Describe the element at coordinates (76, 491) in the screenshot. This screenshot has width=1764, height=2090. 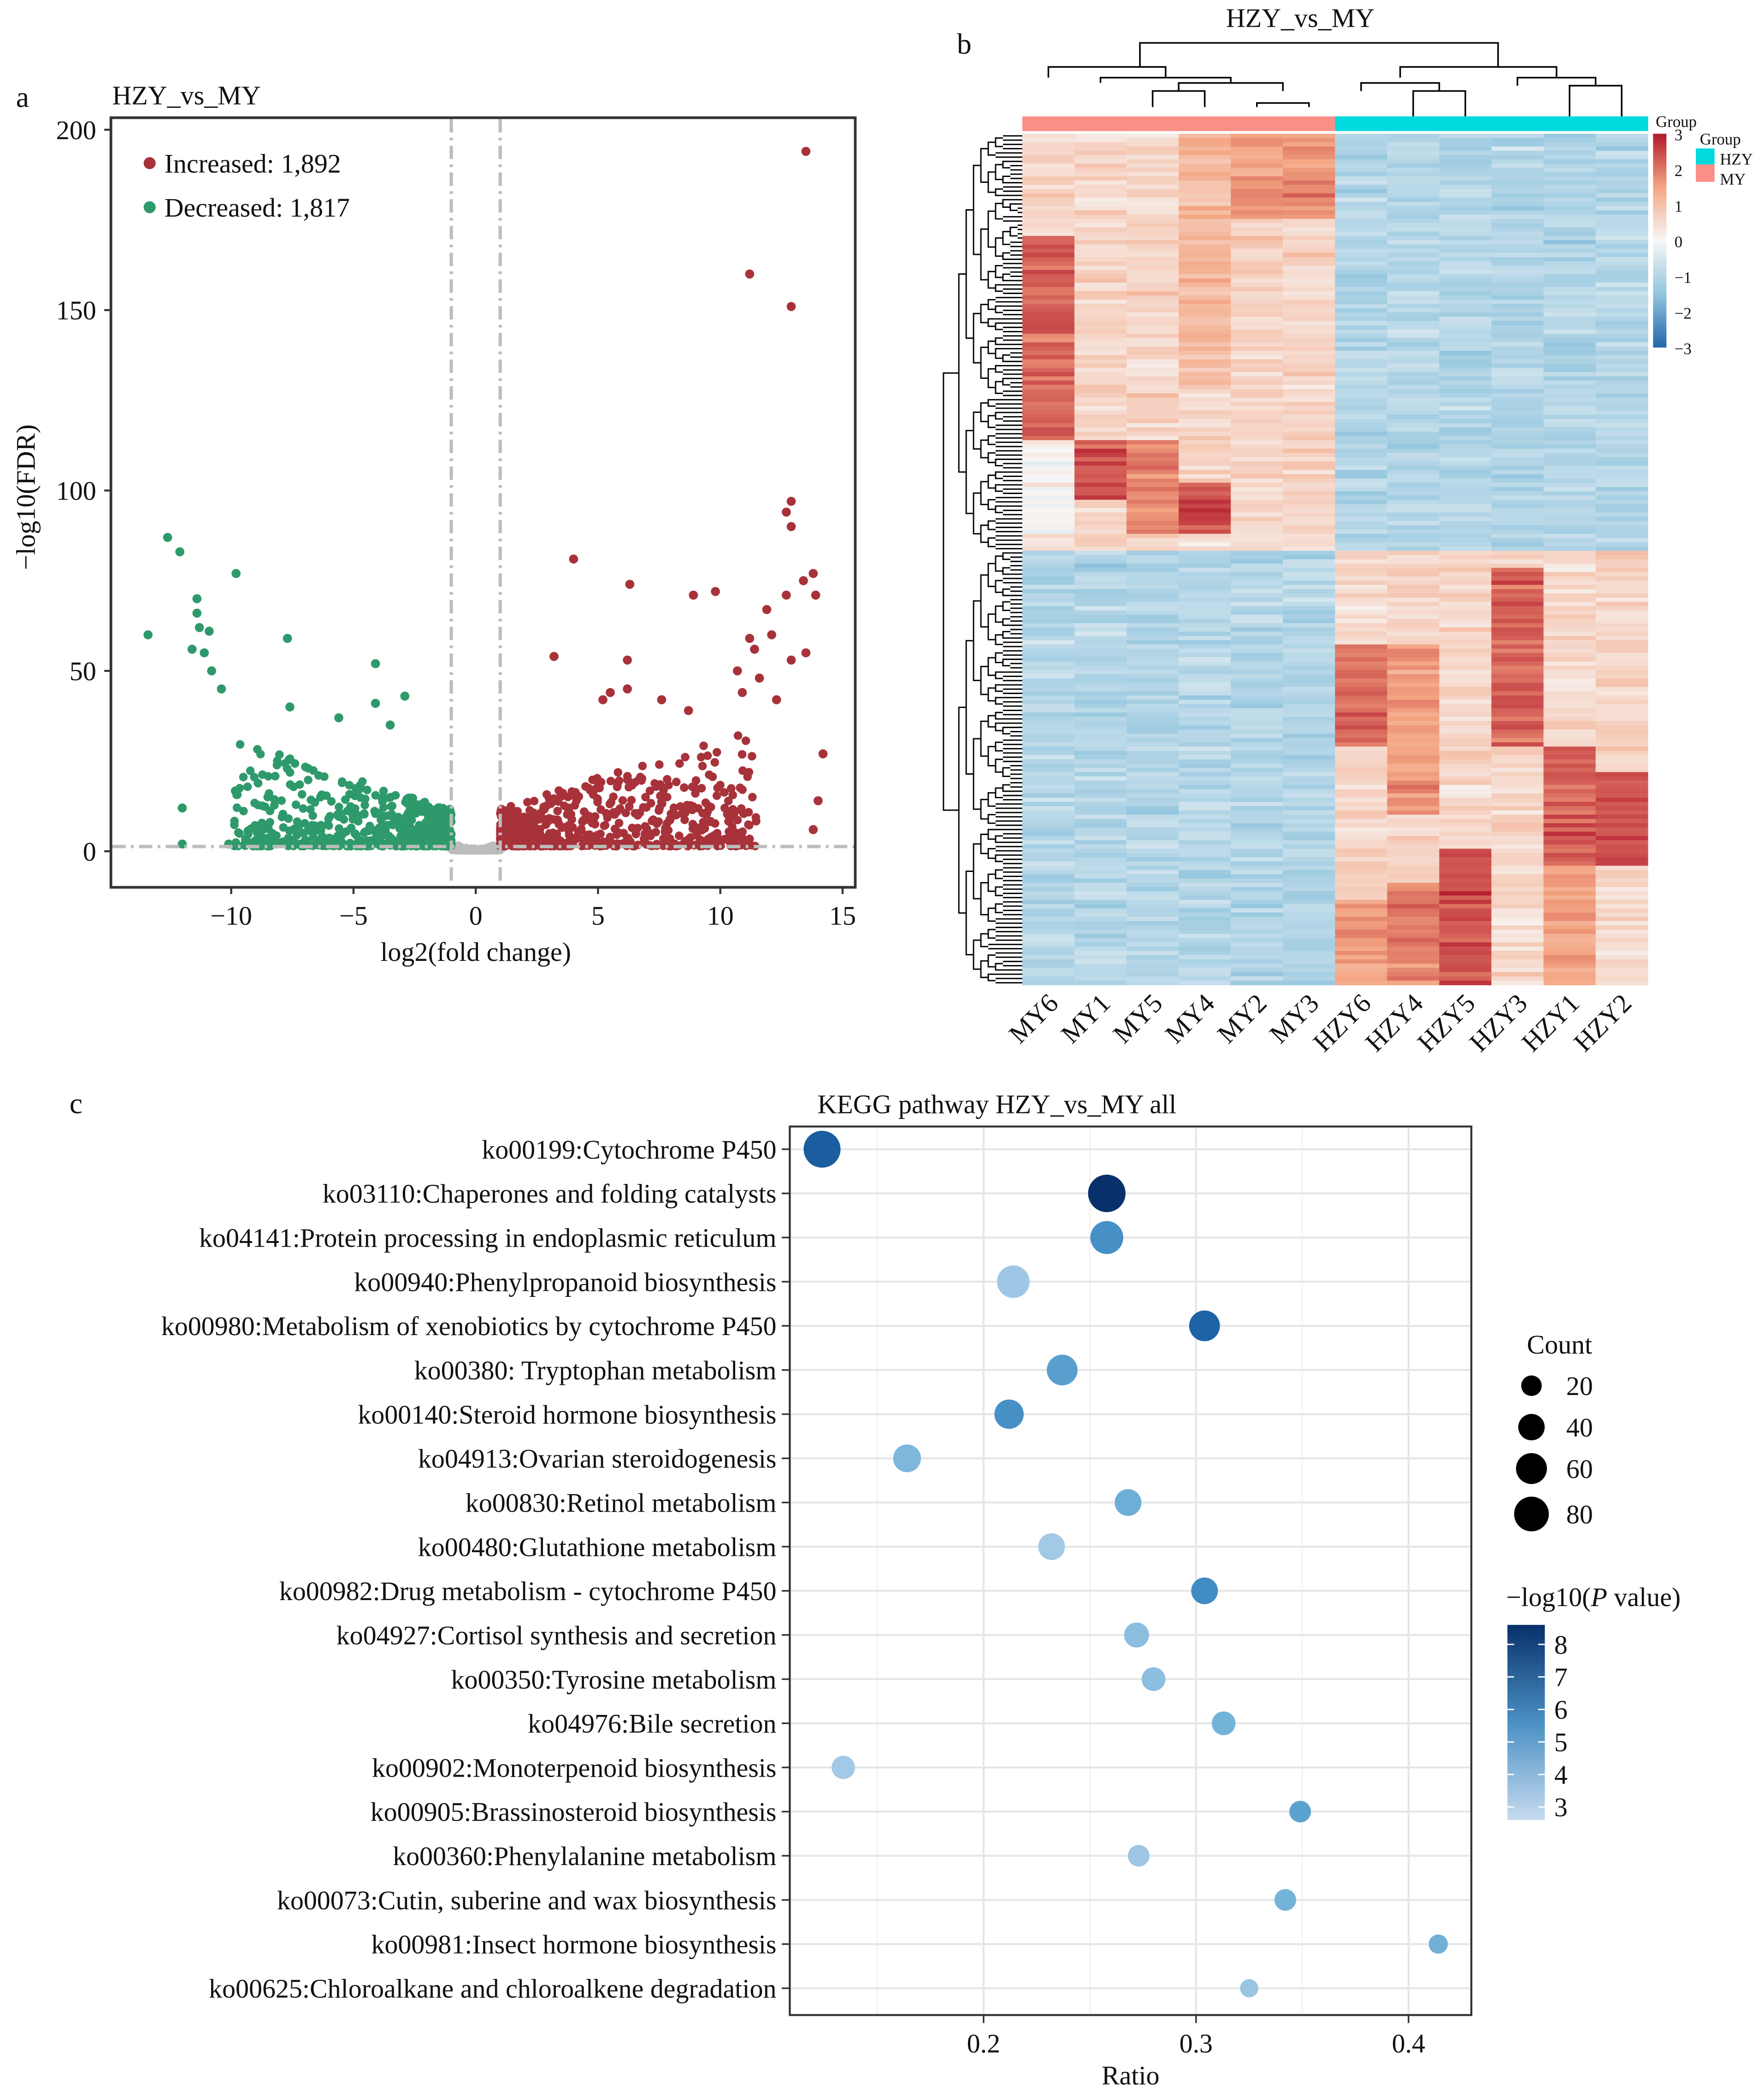
I see `y-tick-label: 100` at that location.